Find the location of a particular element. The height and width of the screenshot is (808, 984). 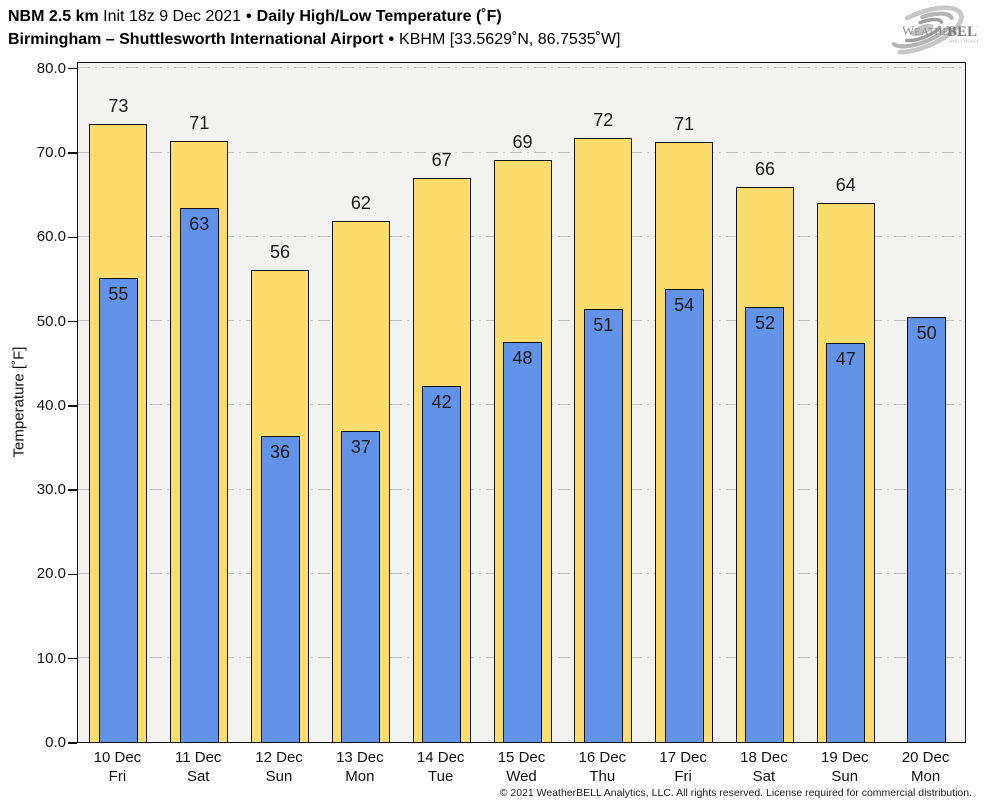

hurricane-swirl-icon: WEATHER BELL ANALYTICS LLC is located at coordinates (932, 30).